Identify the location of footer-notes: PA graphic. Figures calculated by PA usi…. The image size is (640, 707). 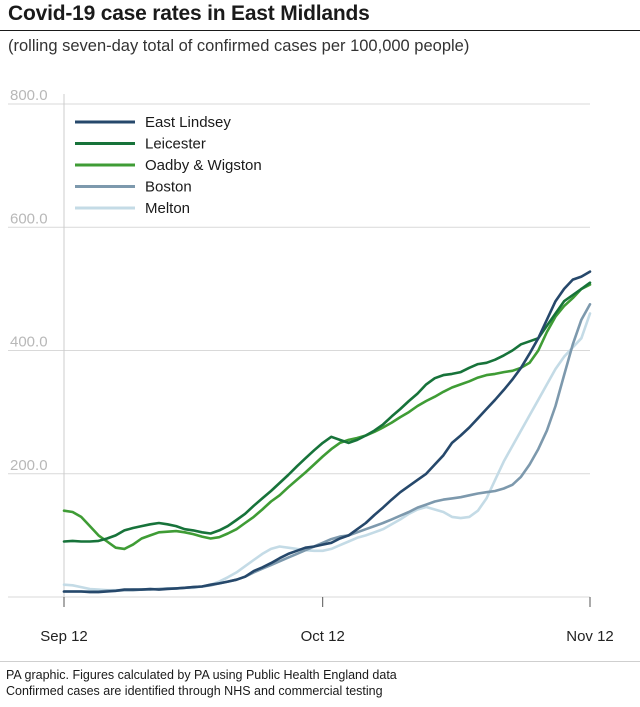
(201, 683).